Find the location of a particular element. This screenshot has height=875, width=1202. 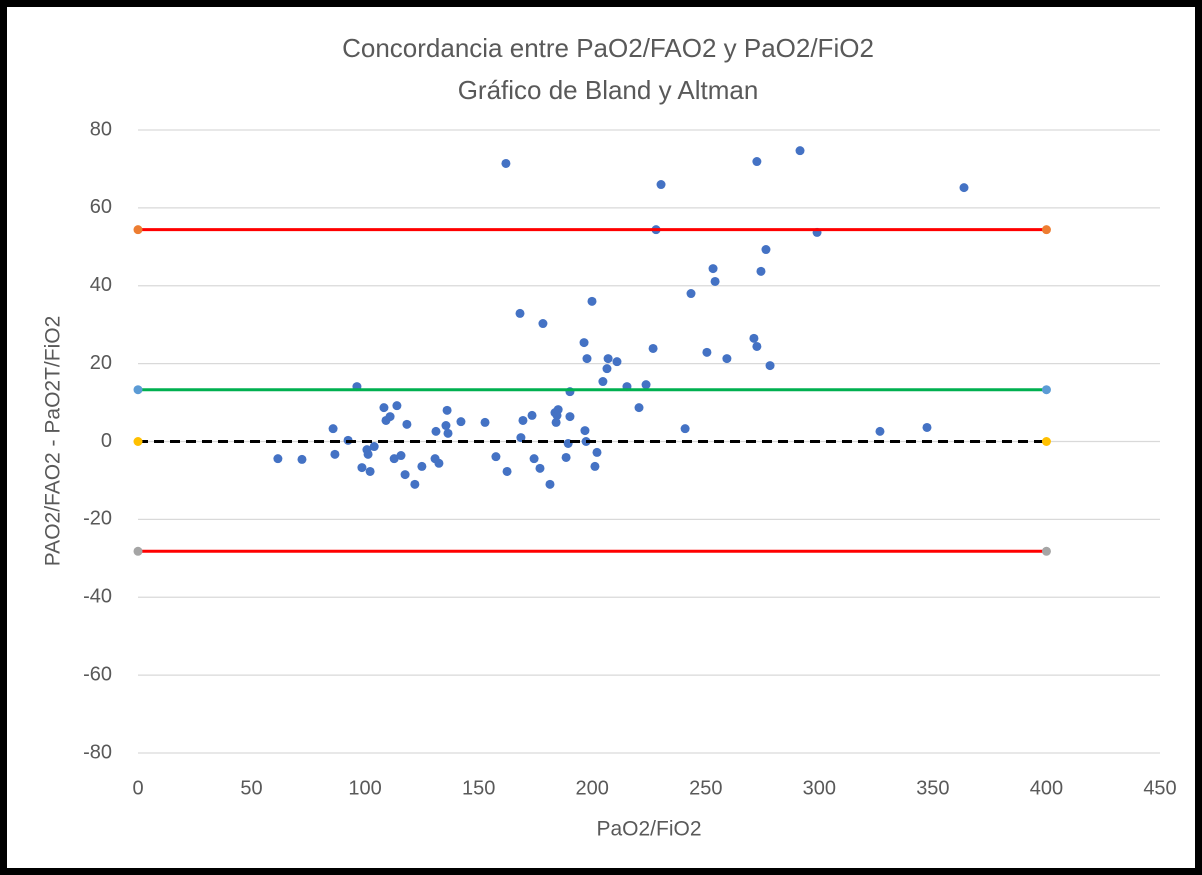

x-tick-label: 350 is located at coordinates (932, 788).